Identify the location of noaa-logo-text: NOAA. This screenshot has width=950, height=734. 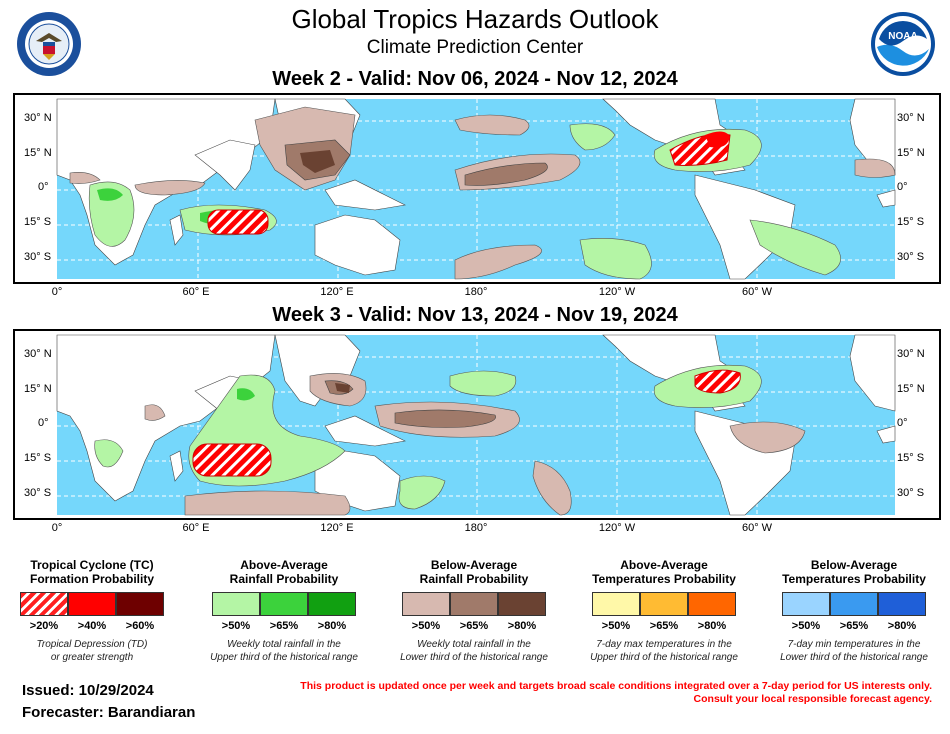
(902, 36).